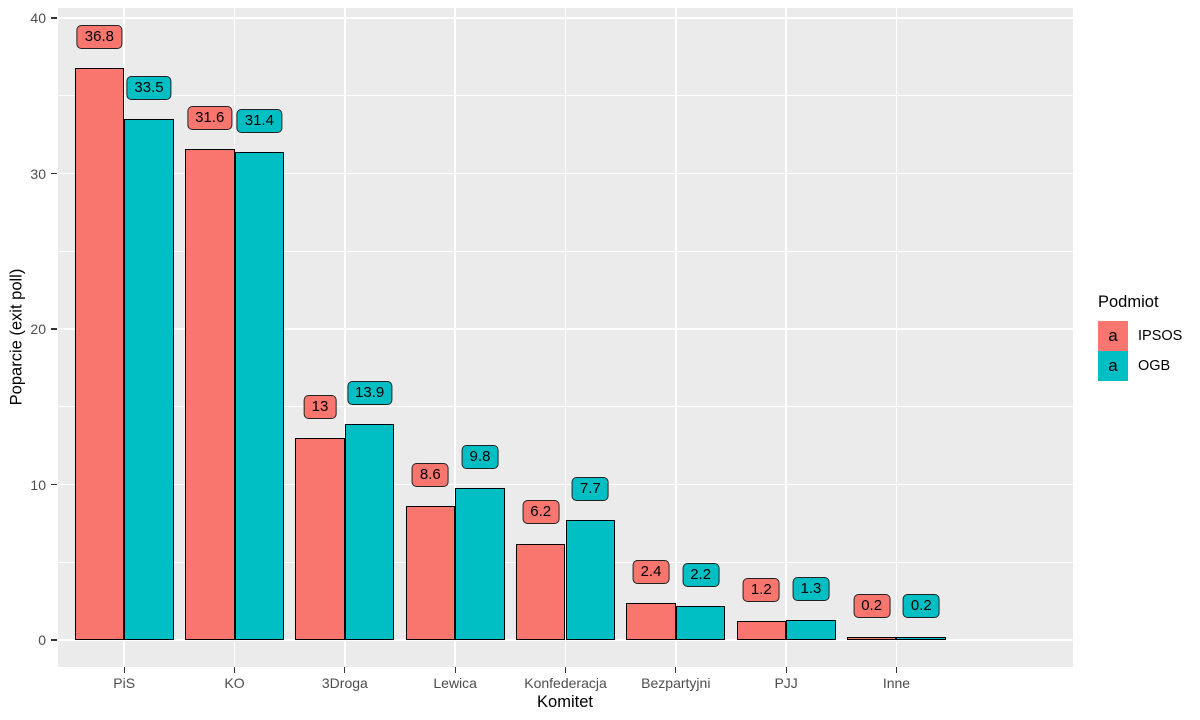  Describe the element at coordinates (430, 573) in the screenshot. I see `bar-ipsos-lewica` at that location.